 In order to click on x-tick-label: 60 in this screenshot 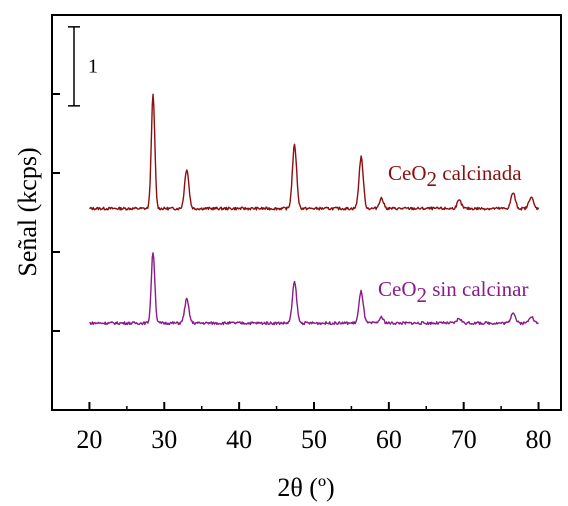, I will do `click(389, 439)`.